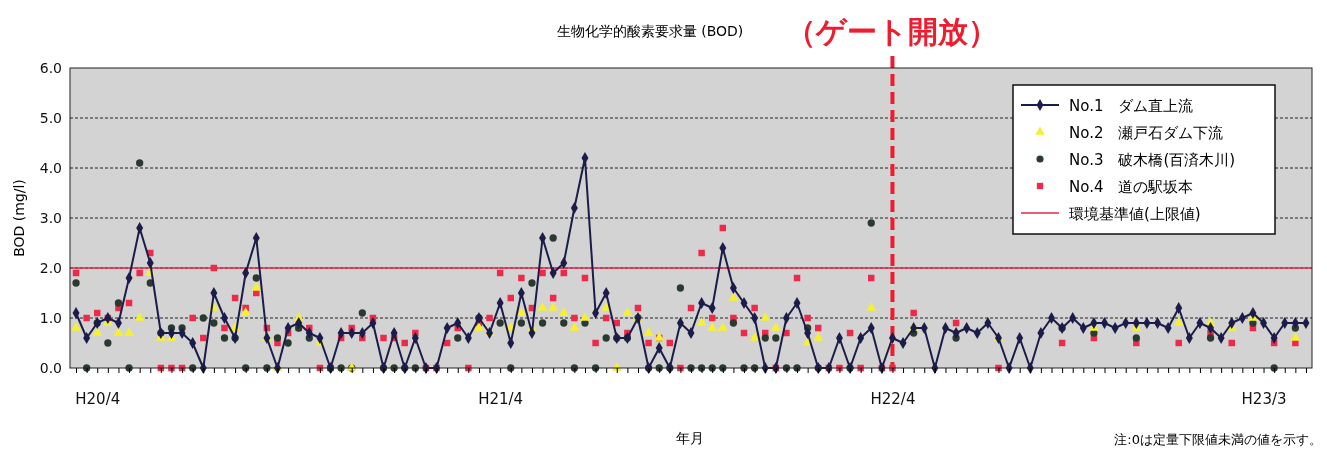  What do you see at coordinates (50, 117) in the screenshot?
I see `y-tick-label: 5.0` at bounding box center [50, 117].